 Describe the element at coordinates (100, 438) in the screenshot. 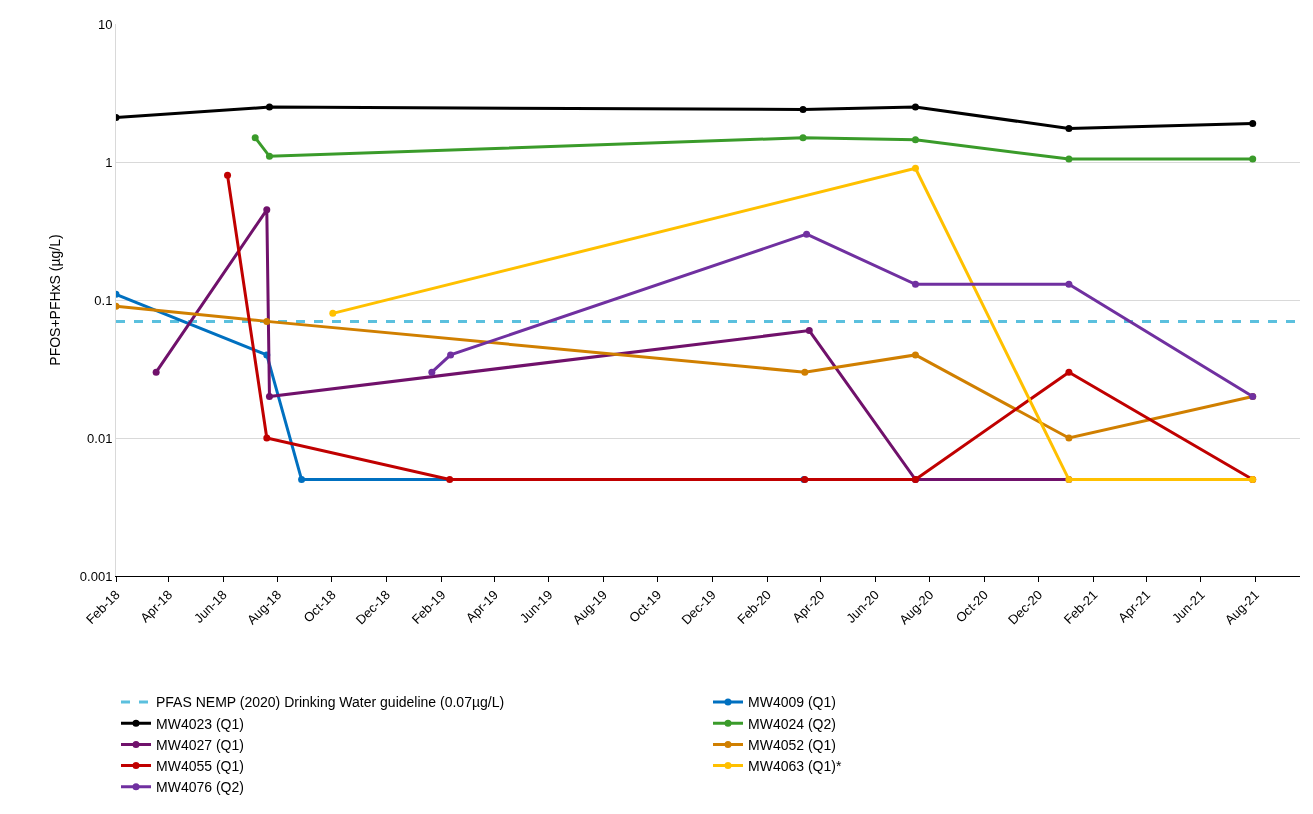

I see `y-tick-label: 0.01` at that location.